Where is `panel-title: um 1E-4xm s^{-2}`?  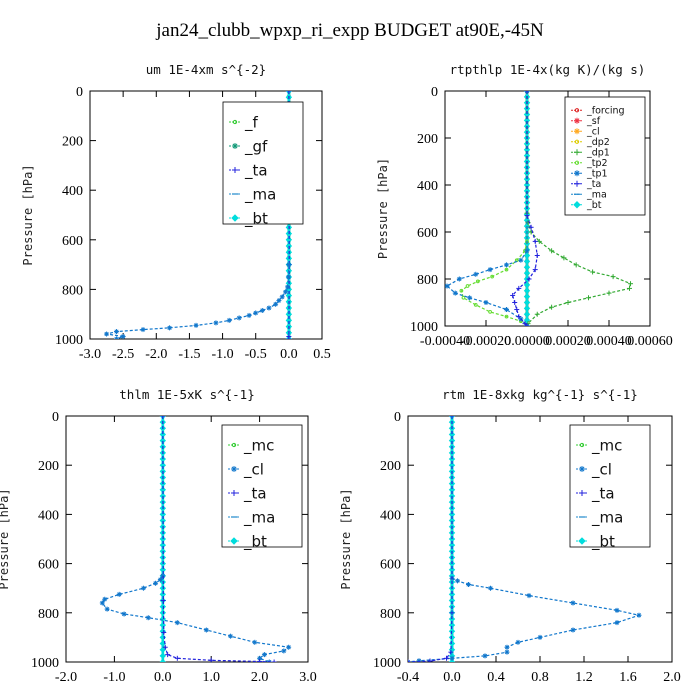 panel-title: um 1E-4xm s^{-2} is located at coordinates (206, 69).